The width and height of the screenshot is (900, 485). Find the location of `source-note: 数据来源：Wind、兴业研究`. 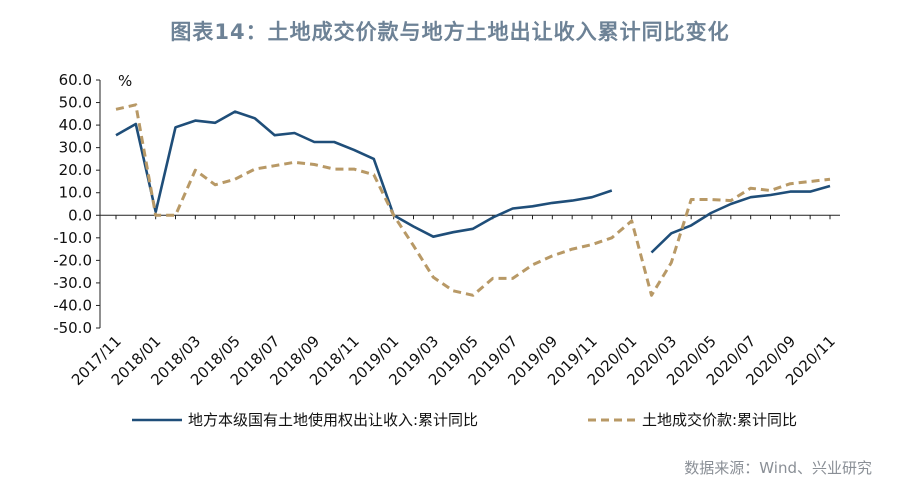

source-note: 数据来源：Wind、兴业研究 is located at coordinates (778, 468).